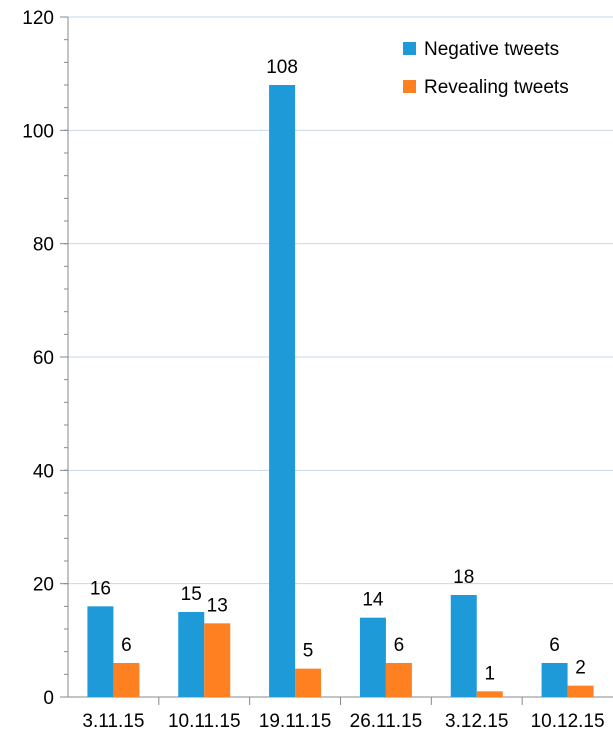  I want to click on bar-negative-10.11.15, so click(191, 654).